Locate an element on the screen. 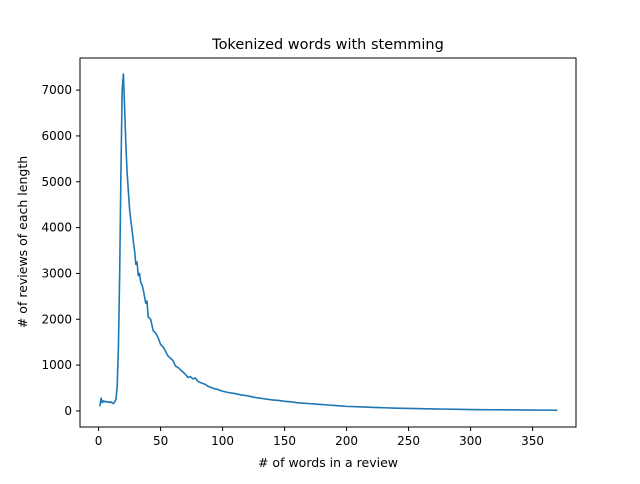  chart-title: Tokenized words with stemming is located at coordinates (327, 45).